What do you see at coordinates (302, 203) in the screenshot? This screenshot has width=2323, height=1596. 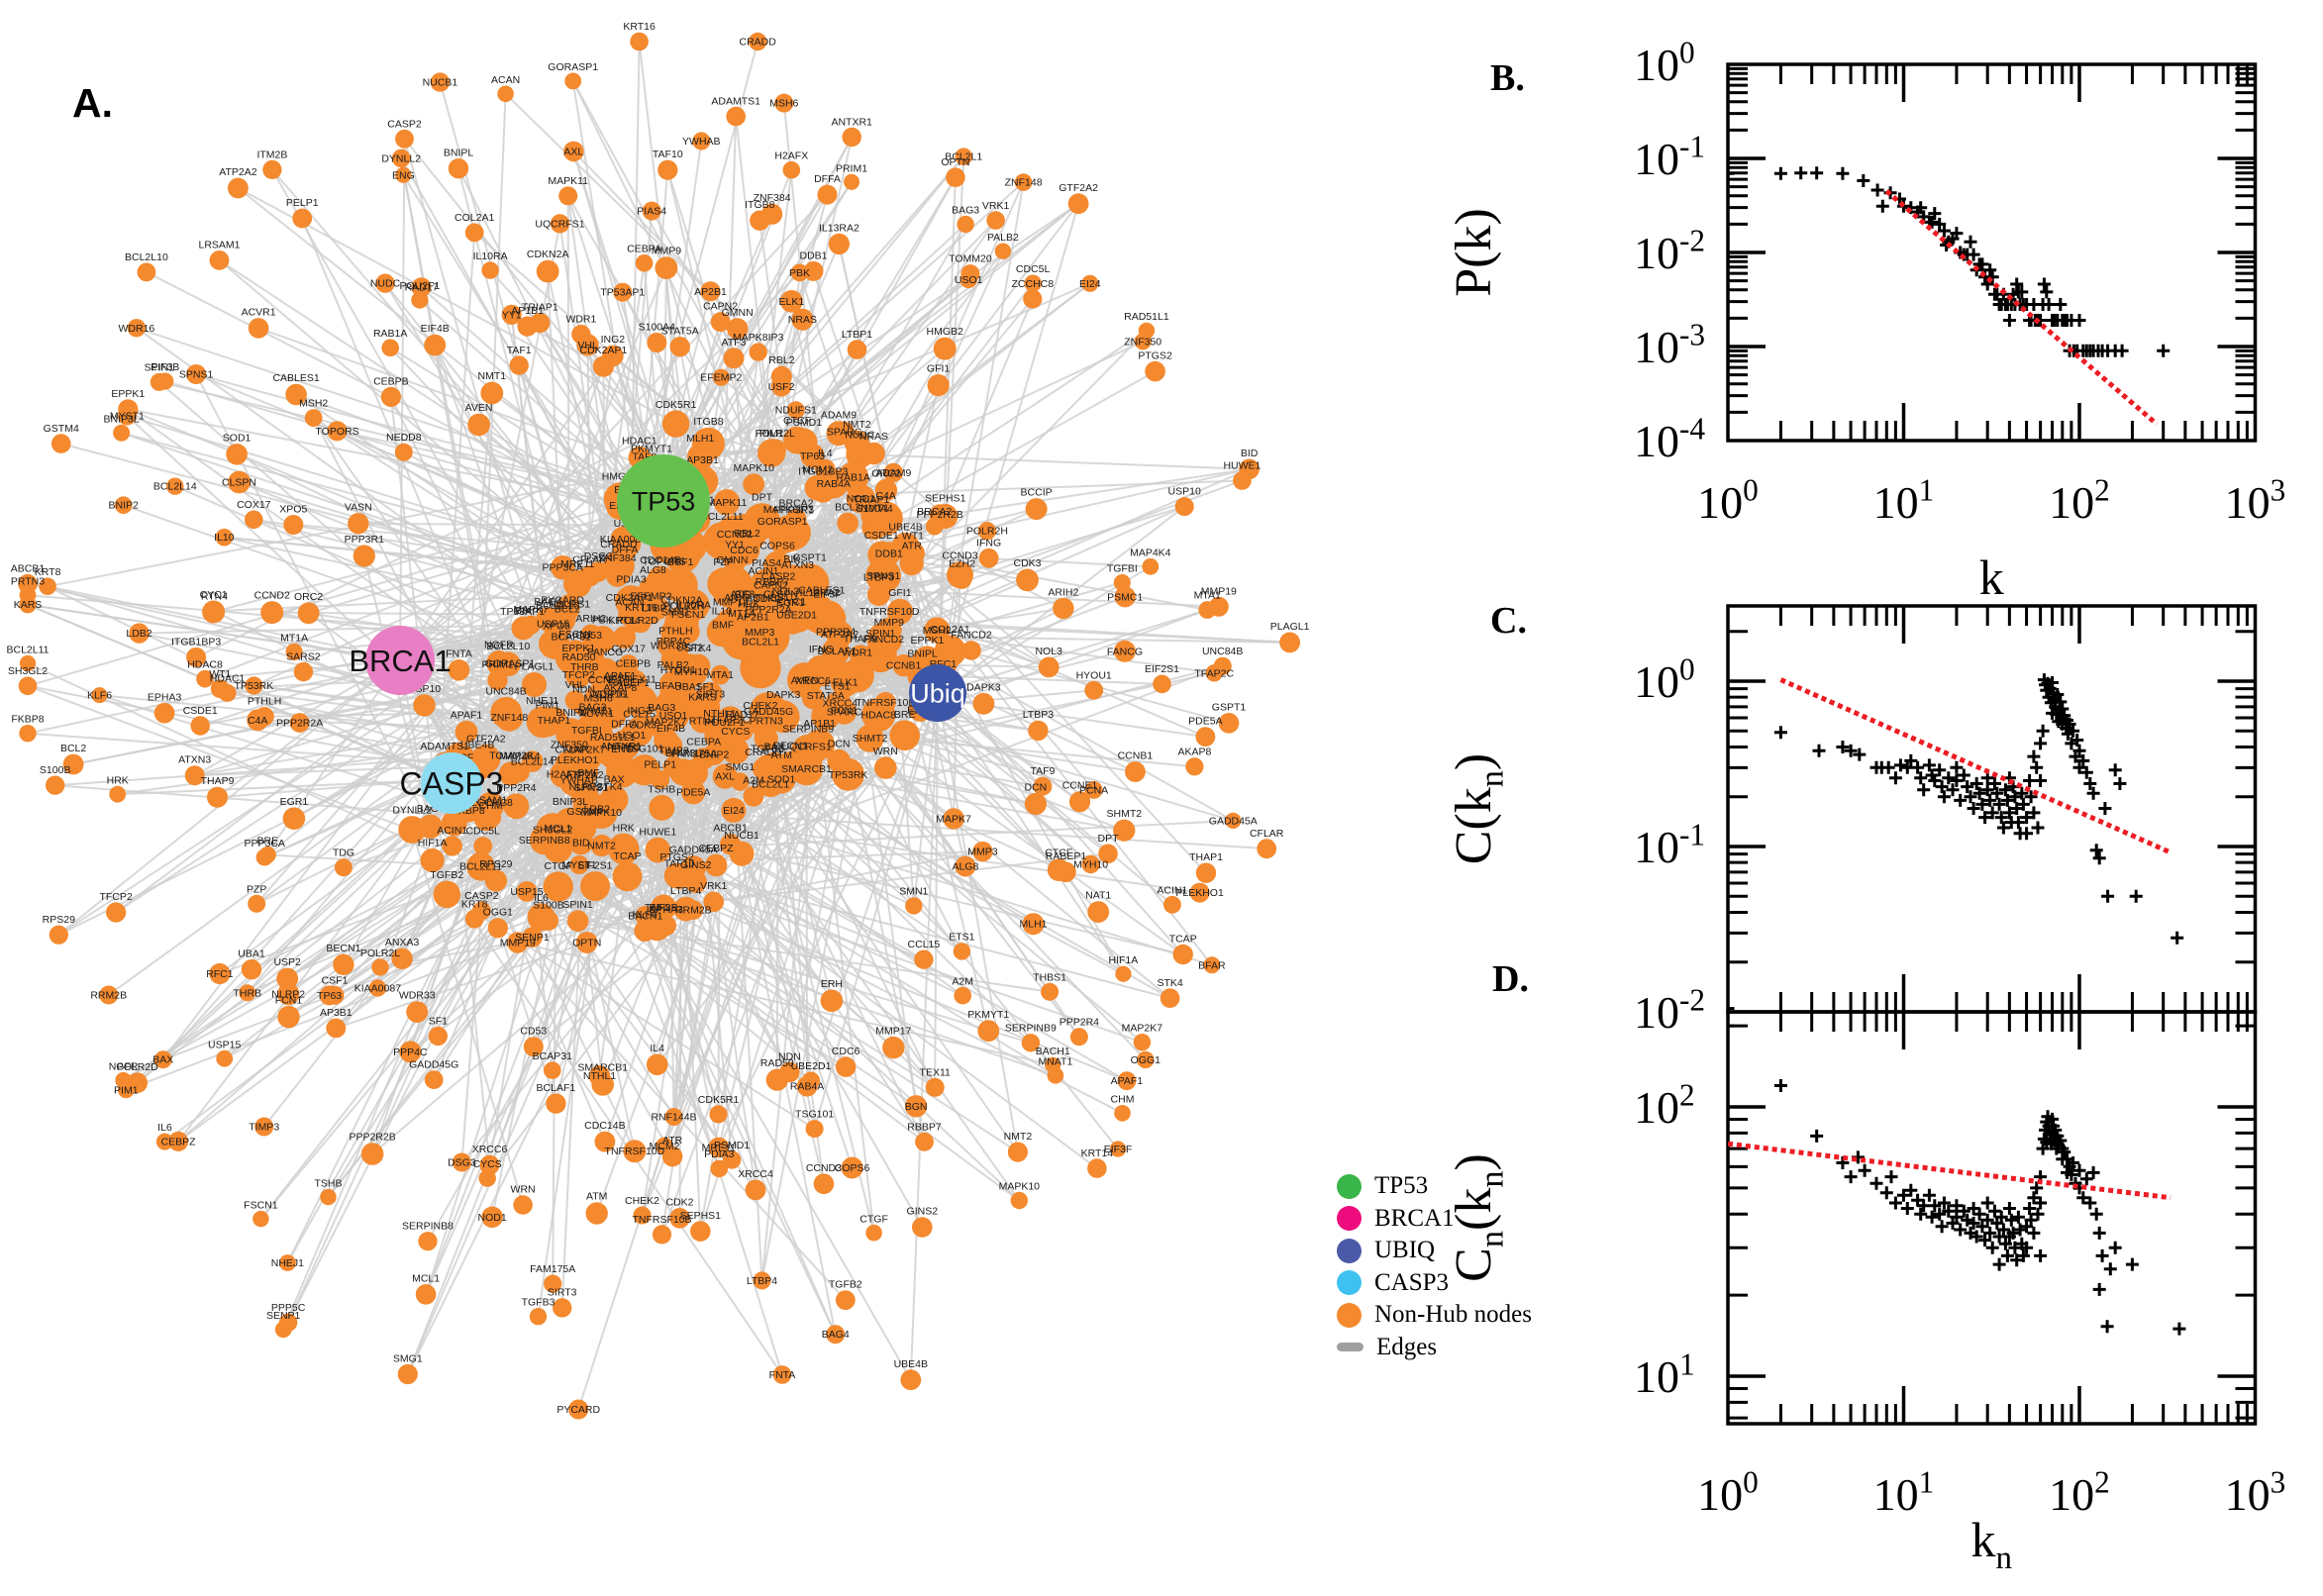 I see `gene-label: PELP1` at bounding box center [302, 203].